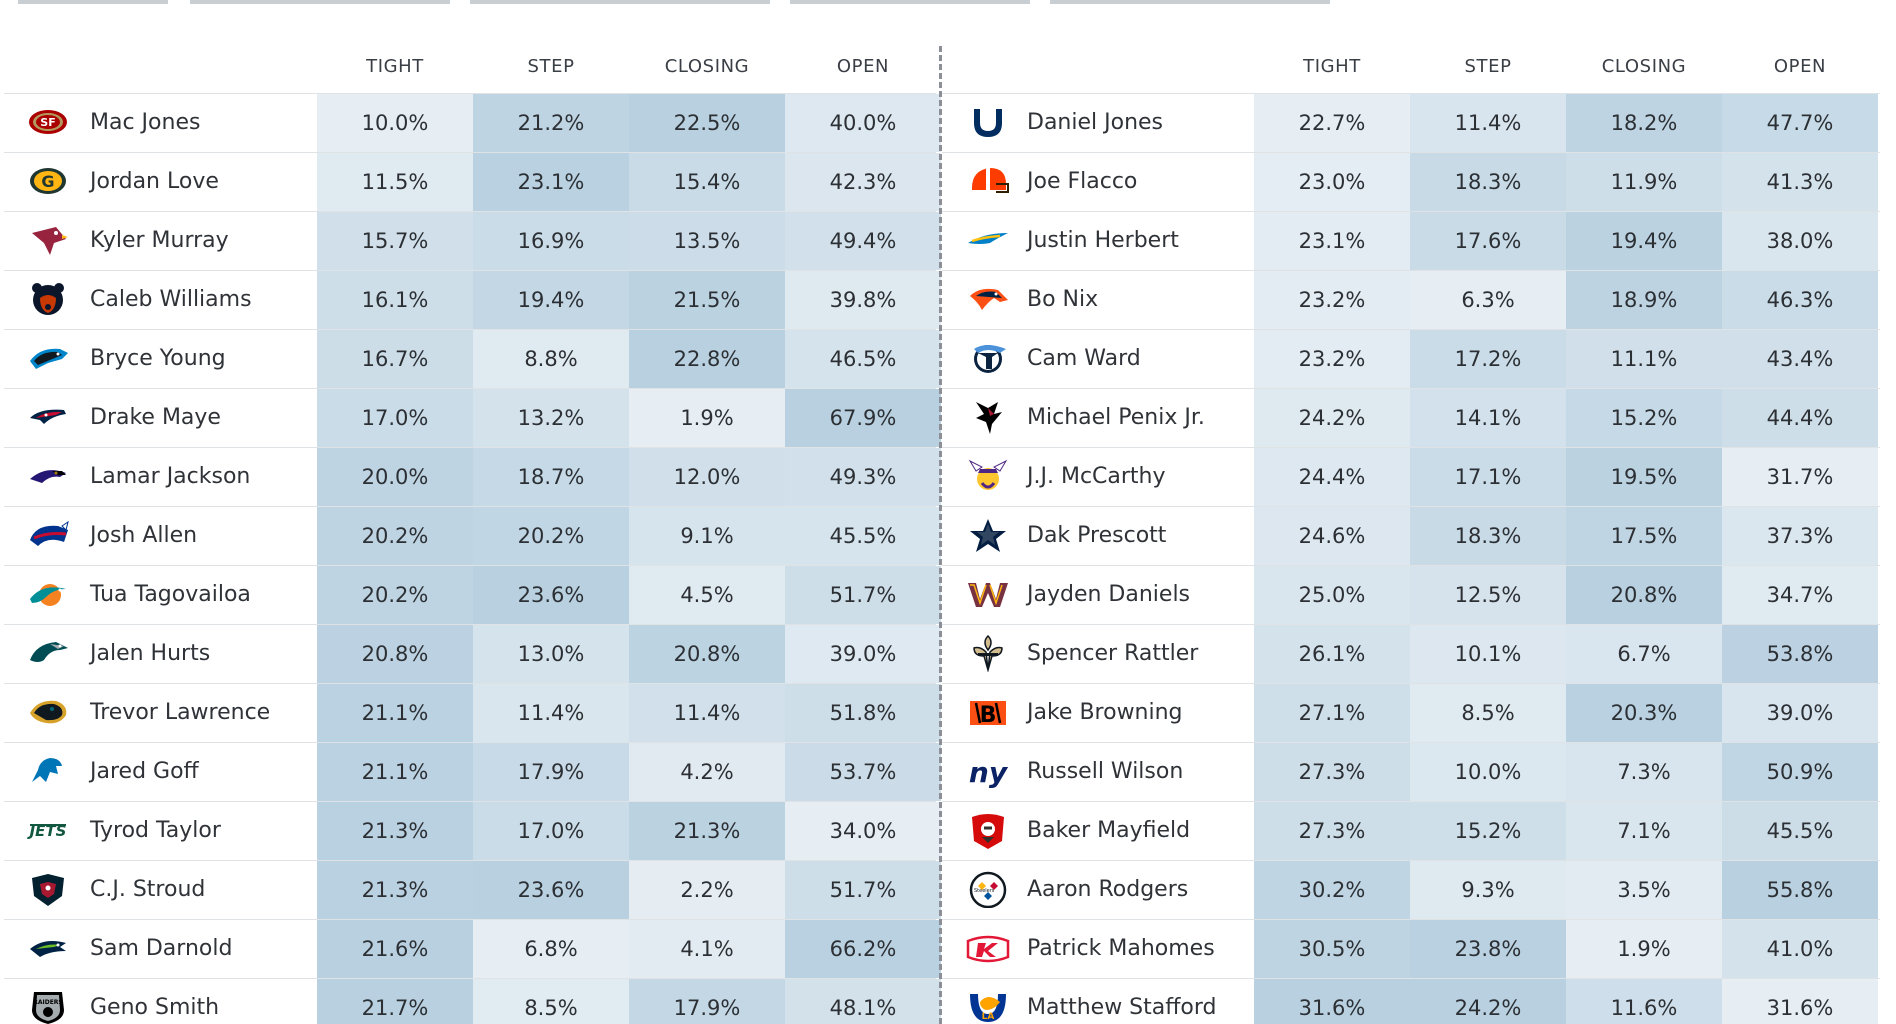  What do you see at coordinates (158, 358) in the screenshot?
I see `player-name: Bryce Young` at bounding box center [158, 358].